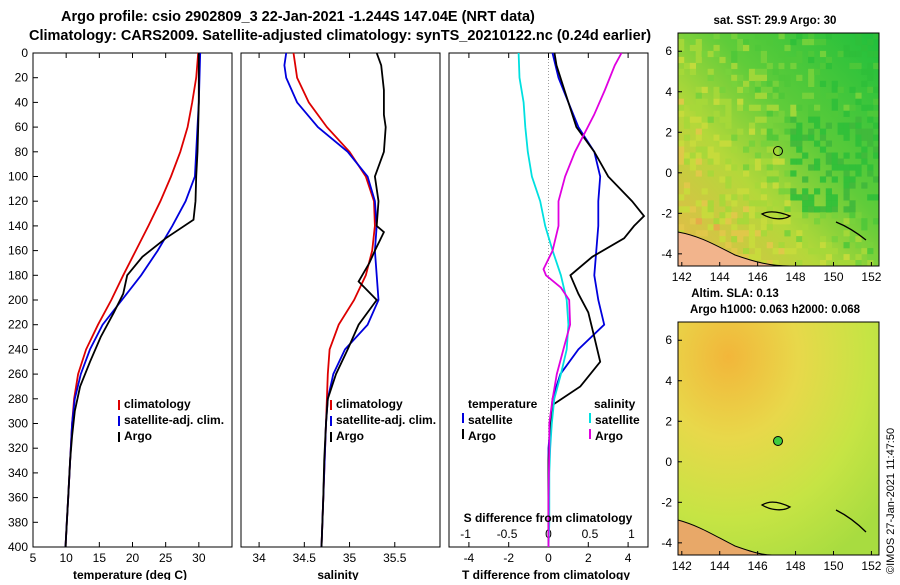 The width and height of the screenshot is (900, 585). Describe the element at coordinates (776, 215) in the screenshot. I see `sst-island` at that location.